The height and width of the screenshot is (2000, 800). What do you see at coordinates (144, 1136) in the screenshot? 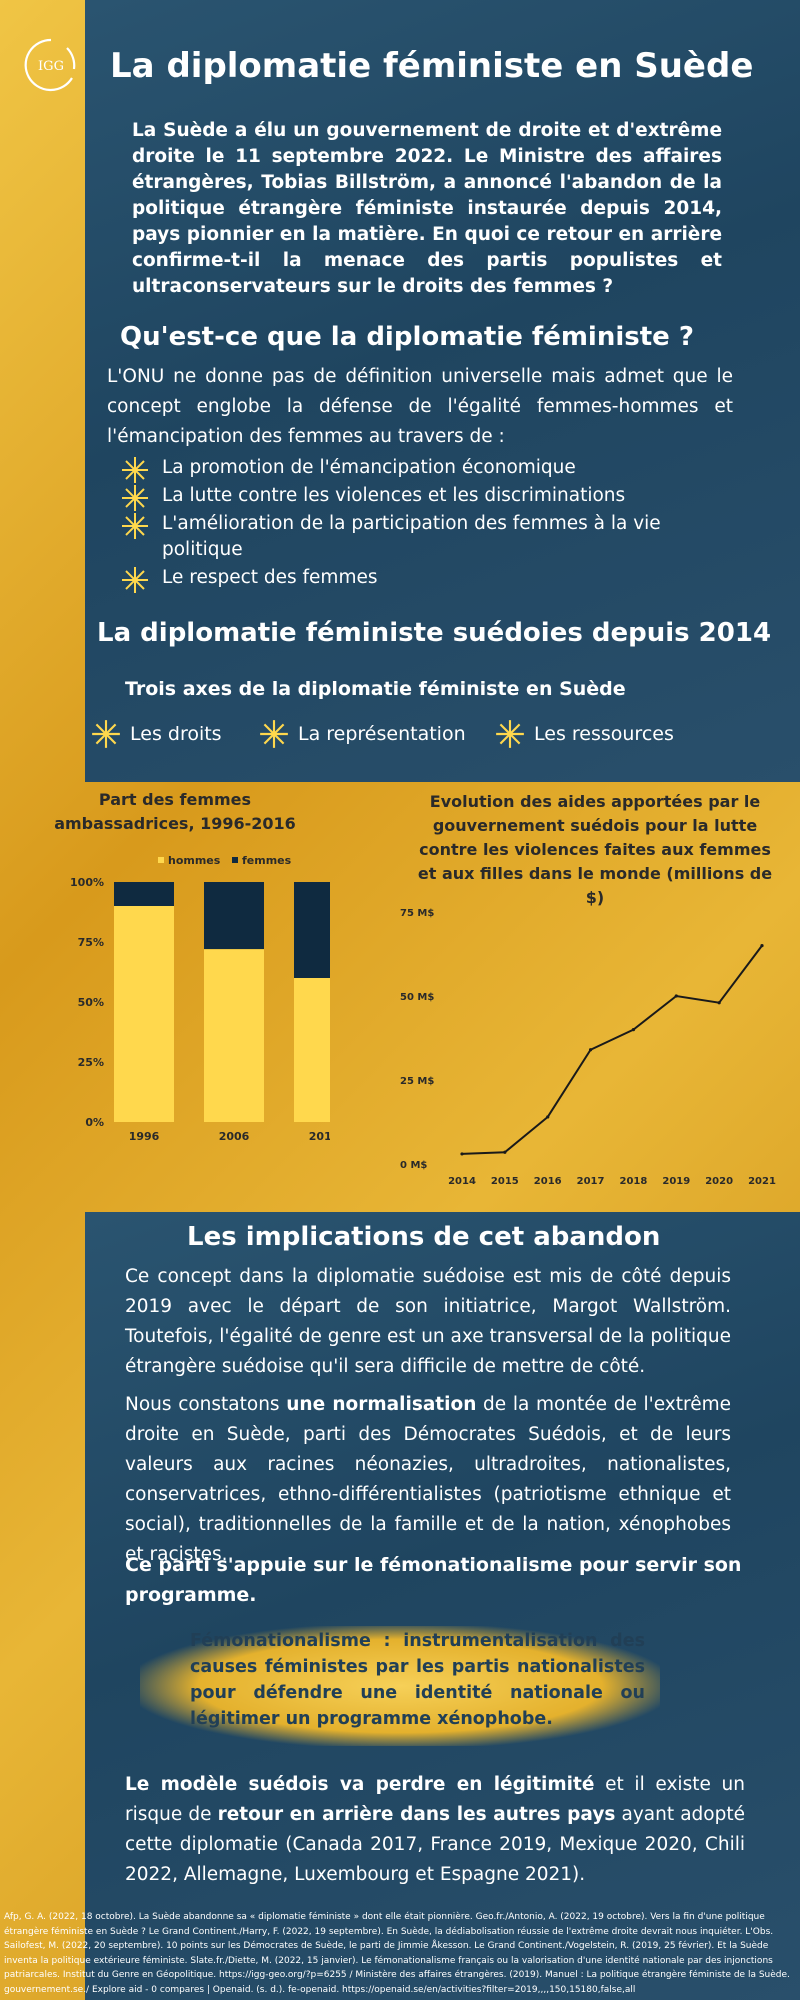
I see `x-tick-label: 1996` at bounding box center [144, 1136].